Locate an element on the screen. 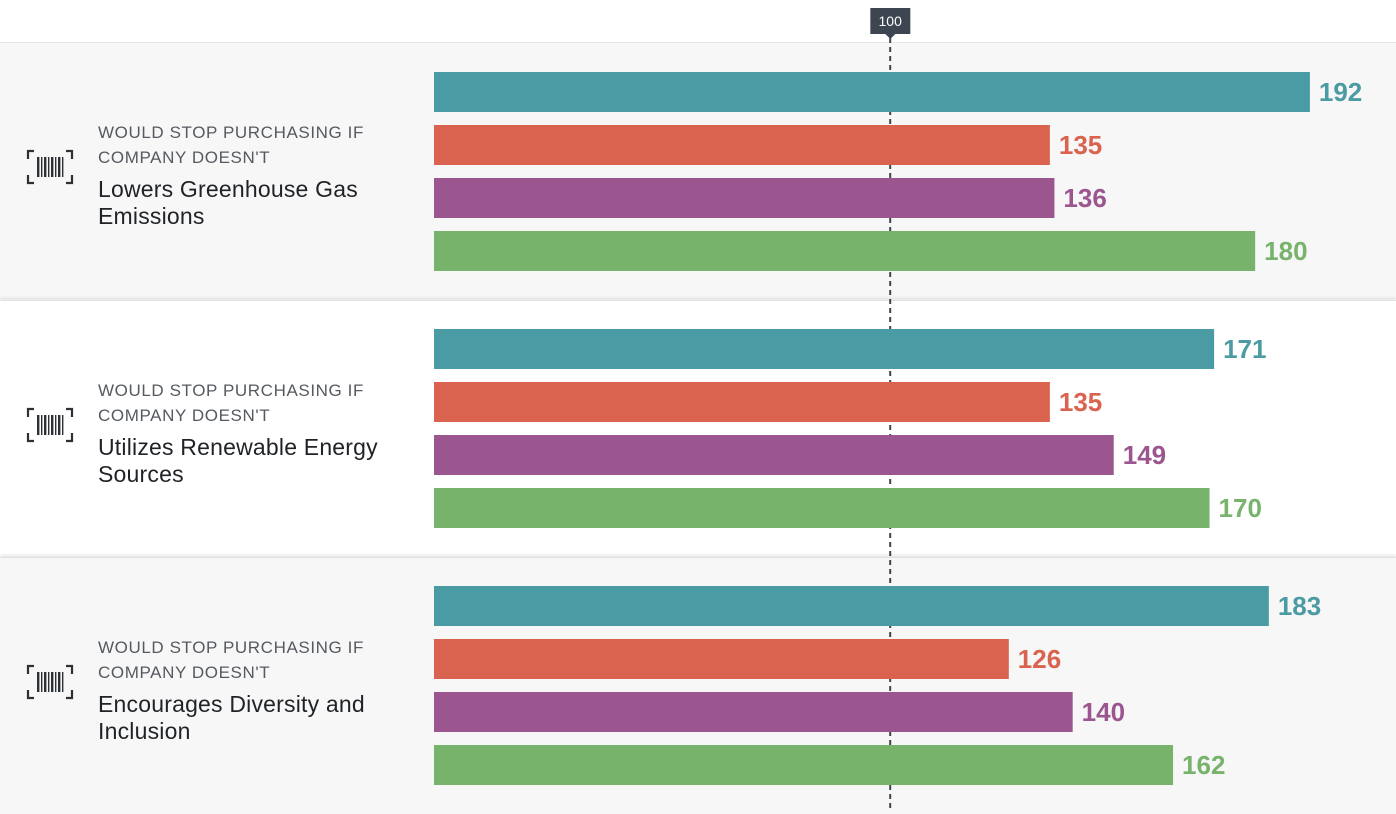 Image resolution: width=1396 pixels, height=814 pixels. reference-line-label: 100 is located at coordinates (890, 23).